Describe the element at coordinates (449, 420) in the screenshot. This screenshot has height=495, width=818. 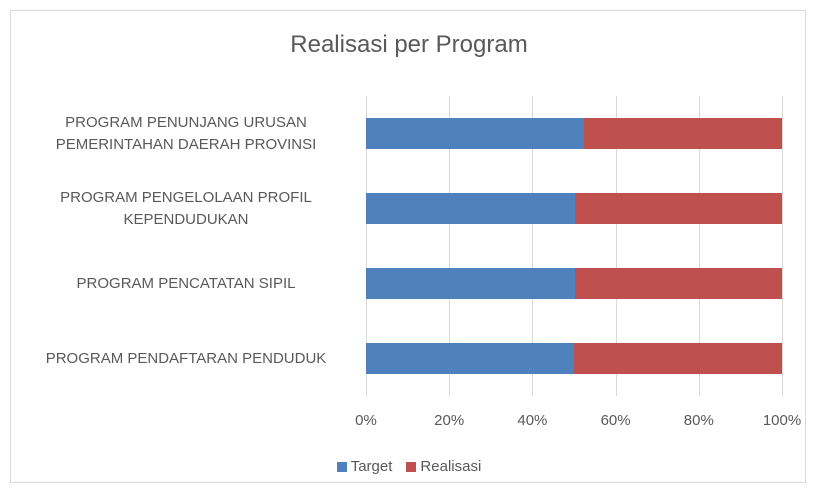
I see `x-tick-label: 20%` at that location.